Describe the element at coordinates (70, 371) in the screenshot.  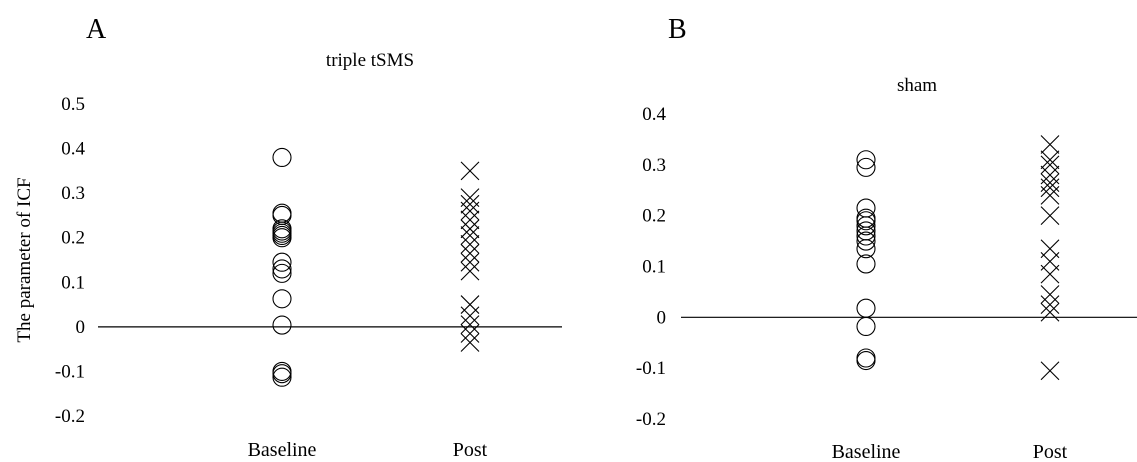
I see `chart-a-y-tick-label: -0.1` at that location.